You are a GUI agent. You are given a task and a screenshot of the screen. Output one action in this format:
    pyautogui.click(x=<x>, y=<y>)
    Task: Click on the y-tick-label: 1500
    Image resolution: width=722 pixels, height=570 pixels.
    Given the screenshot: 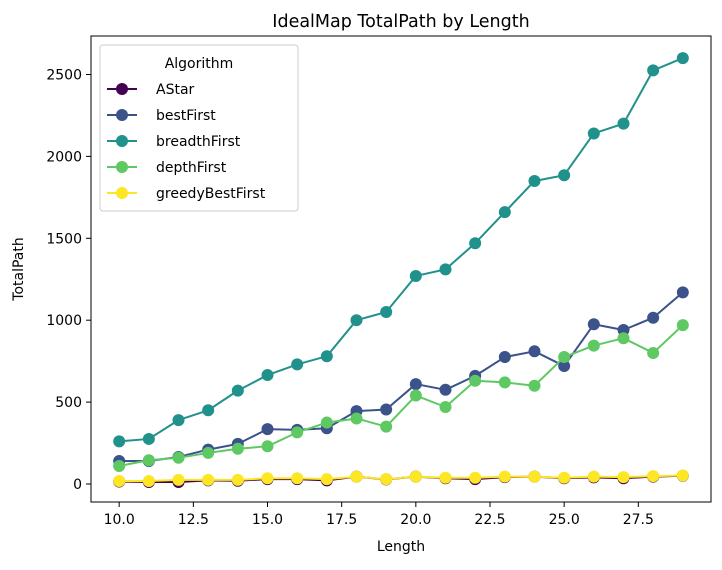 What is the action you would take?
    pyautogui.click(x=64, y=239)
    